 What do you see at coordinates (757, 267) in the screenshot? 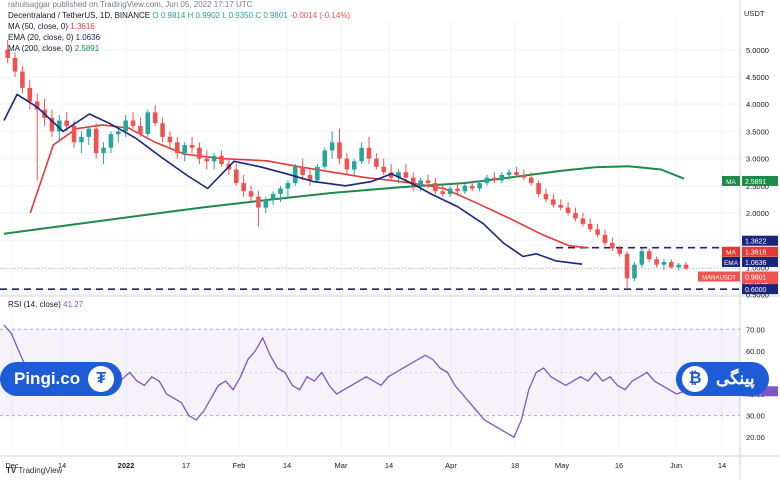
I see `price-tick-label: 1.0000` at bounding box center [757, 267].